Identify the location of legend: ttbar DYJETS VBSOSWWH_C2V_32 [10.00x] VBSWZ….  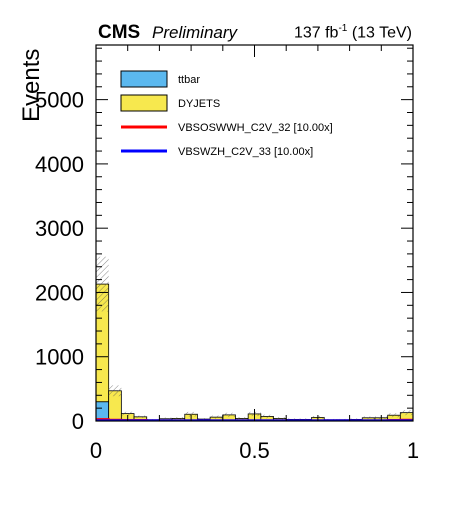
(226, 114).